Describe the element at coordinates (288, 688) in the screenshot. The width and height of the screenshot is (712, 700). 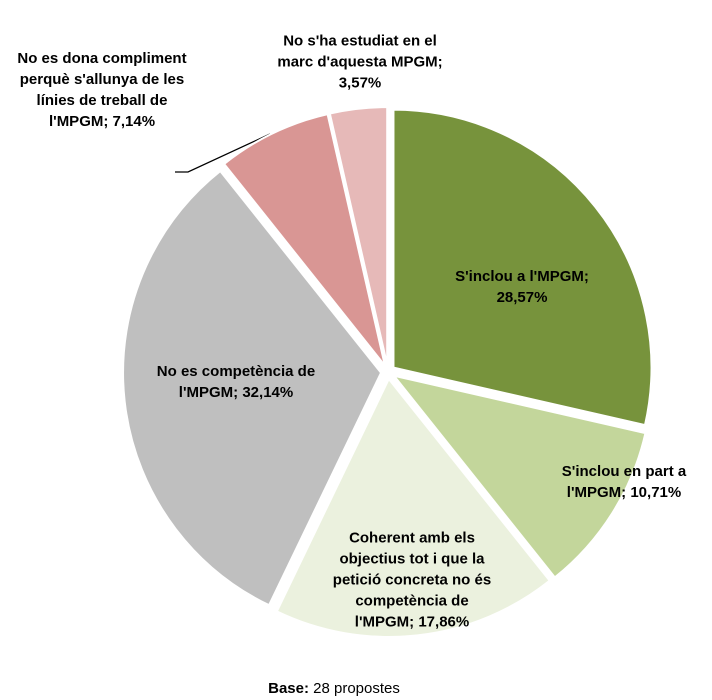
I see `footer-label: Base:` at that location.